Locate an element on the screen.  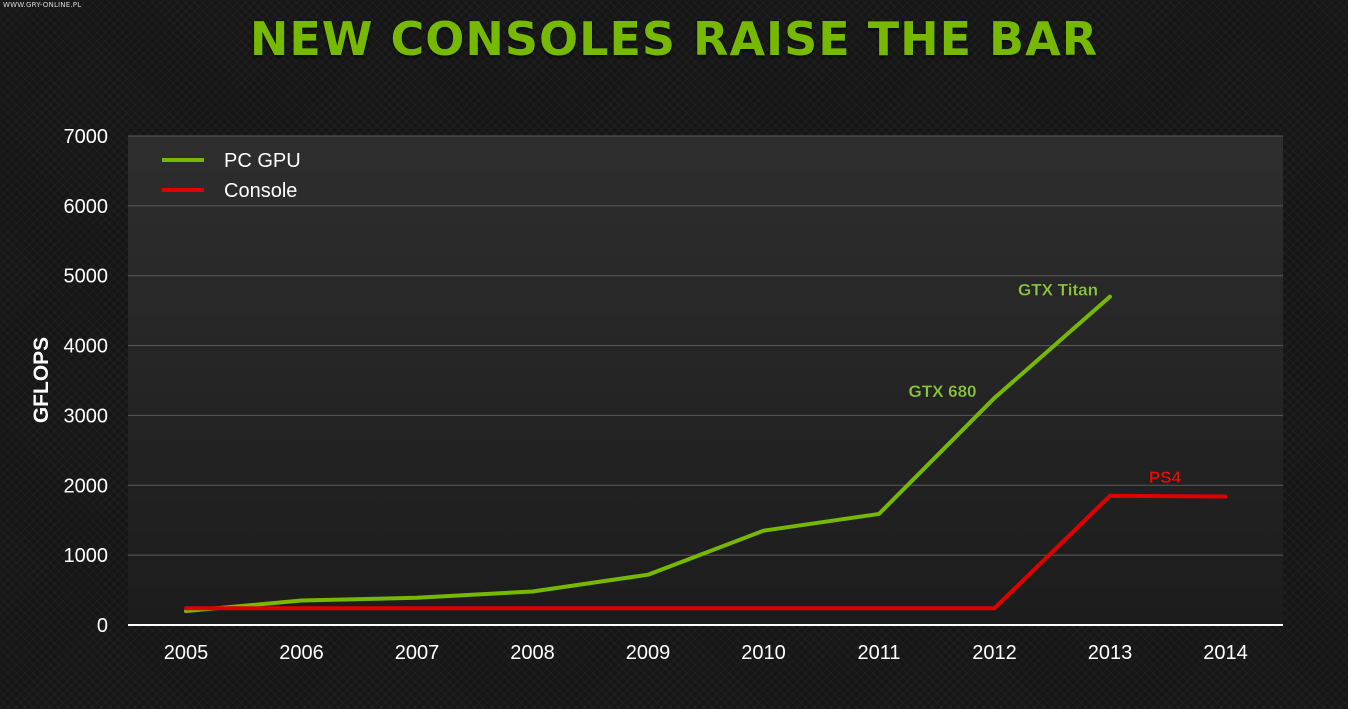
y-axis-title: GFLOPS is located at coordinates (41, 380).